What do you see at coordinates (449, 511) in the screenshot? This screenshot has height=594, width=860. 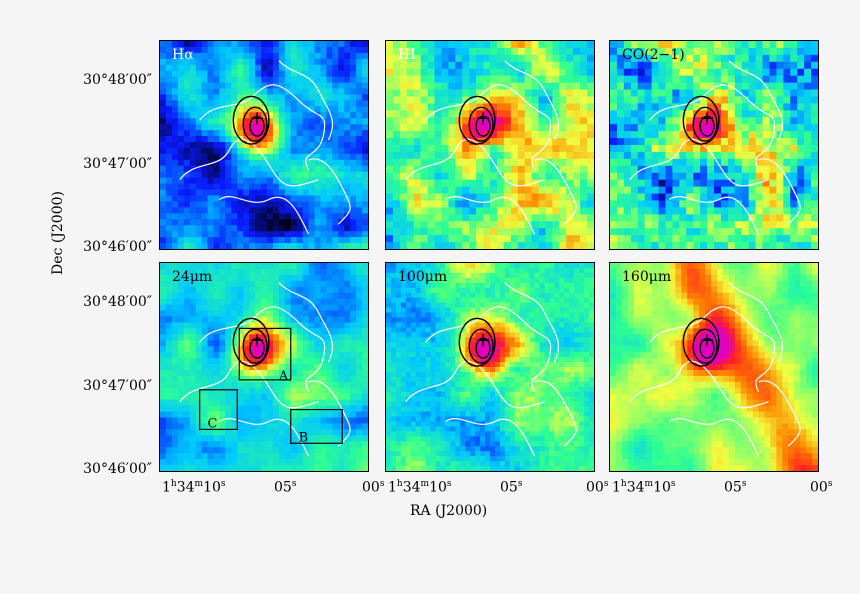 I see `x-axis-title: RA (J2000)` at bounding box center [449, 511].